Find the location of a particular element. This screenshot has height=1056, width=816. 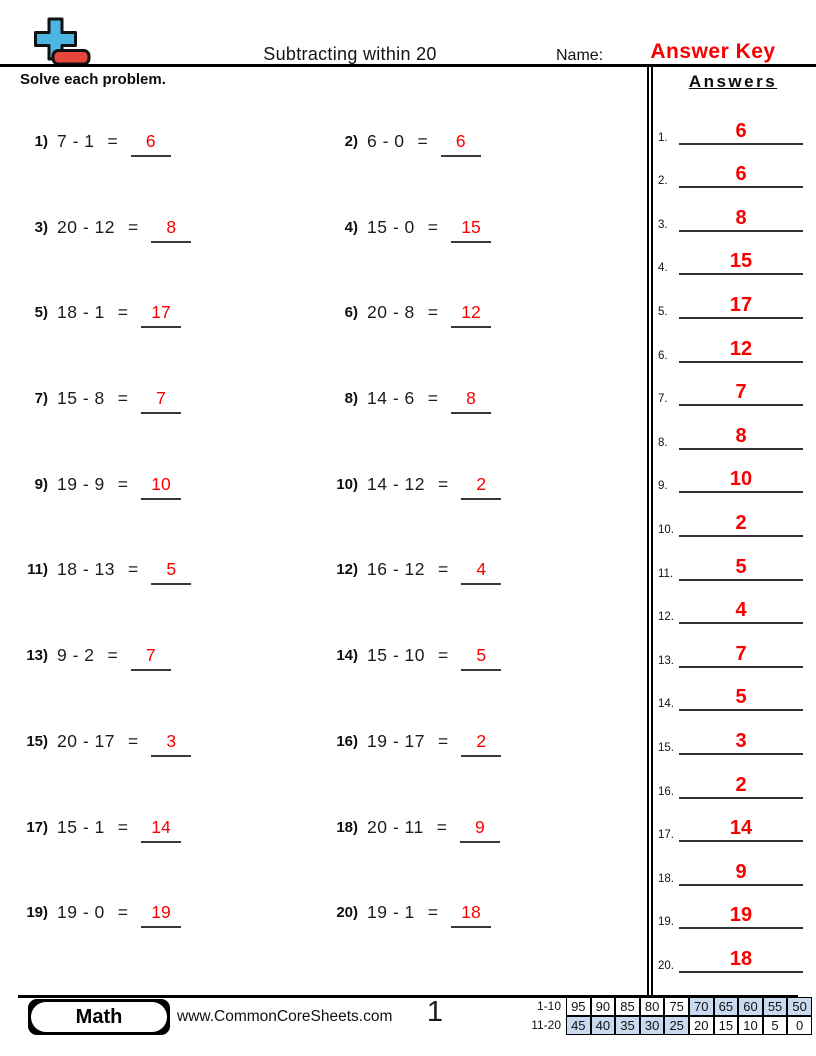

answer-item: 14. 5 is located at coordinates (733, 690).